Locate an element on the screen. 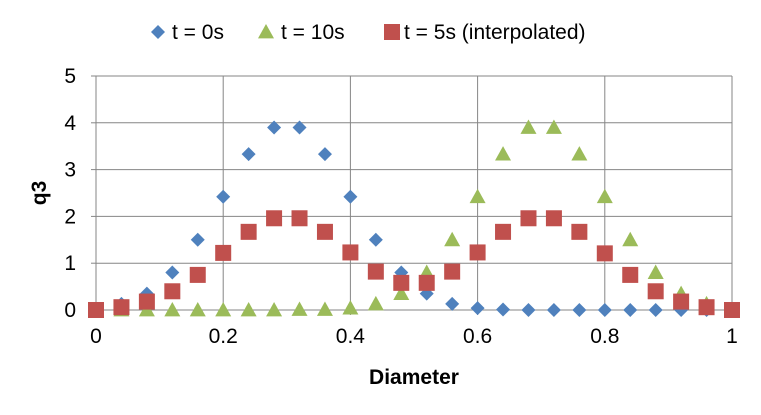 This screenshot has height=415, width=761. x-tick-label: 0.4 is located at coordinates (351, 336).